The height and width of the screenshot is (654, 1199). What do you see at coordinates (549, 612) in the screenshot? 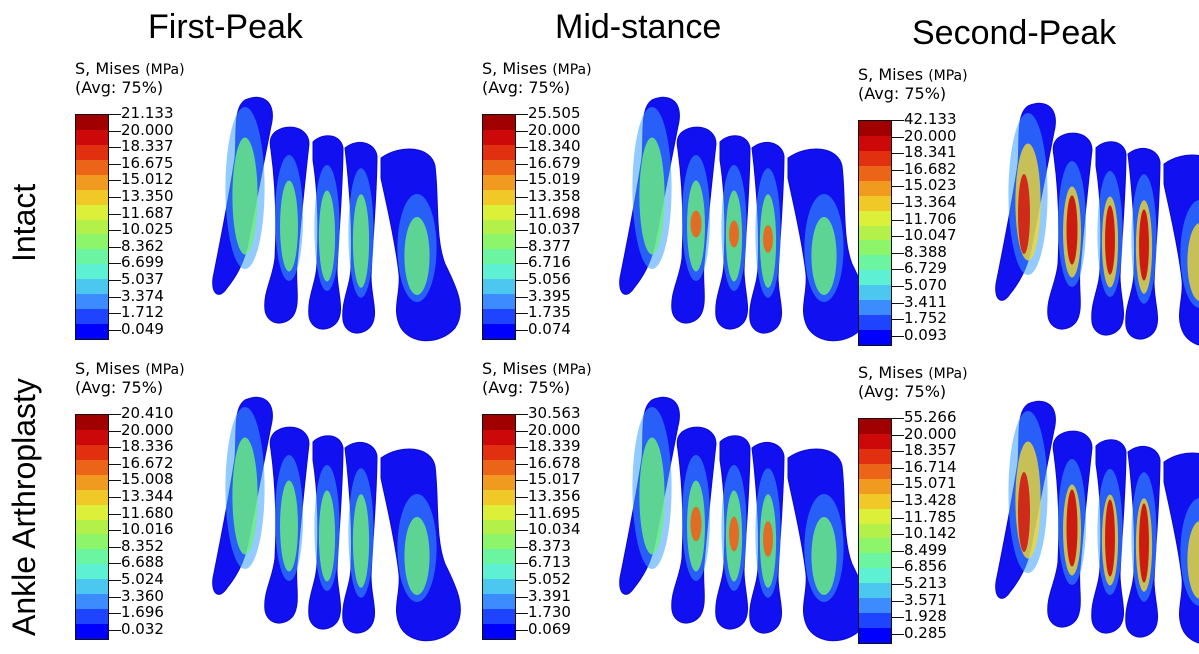
I see `tick-label: 1.730` at bounding box center [549, 612].